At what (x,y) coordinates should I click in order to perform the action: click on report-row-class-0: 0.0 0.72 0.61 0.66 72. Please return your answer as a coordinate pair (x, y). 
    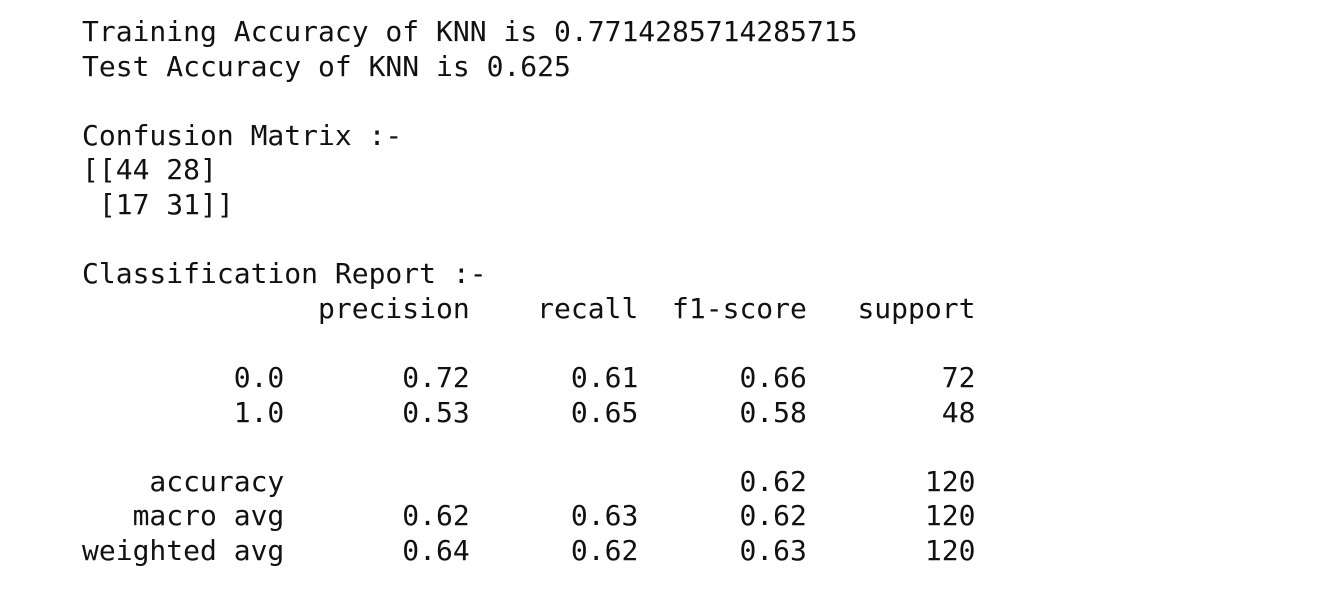
    Looking at the image, I should click on (529, 377).